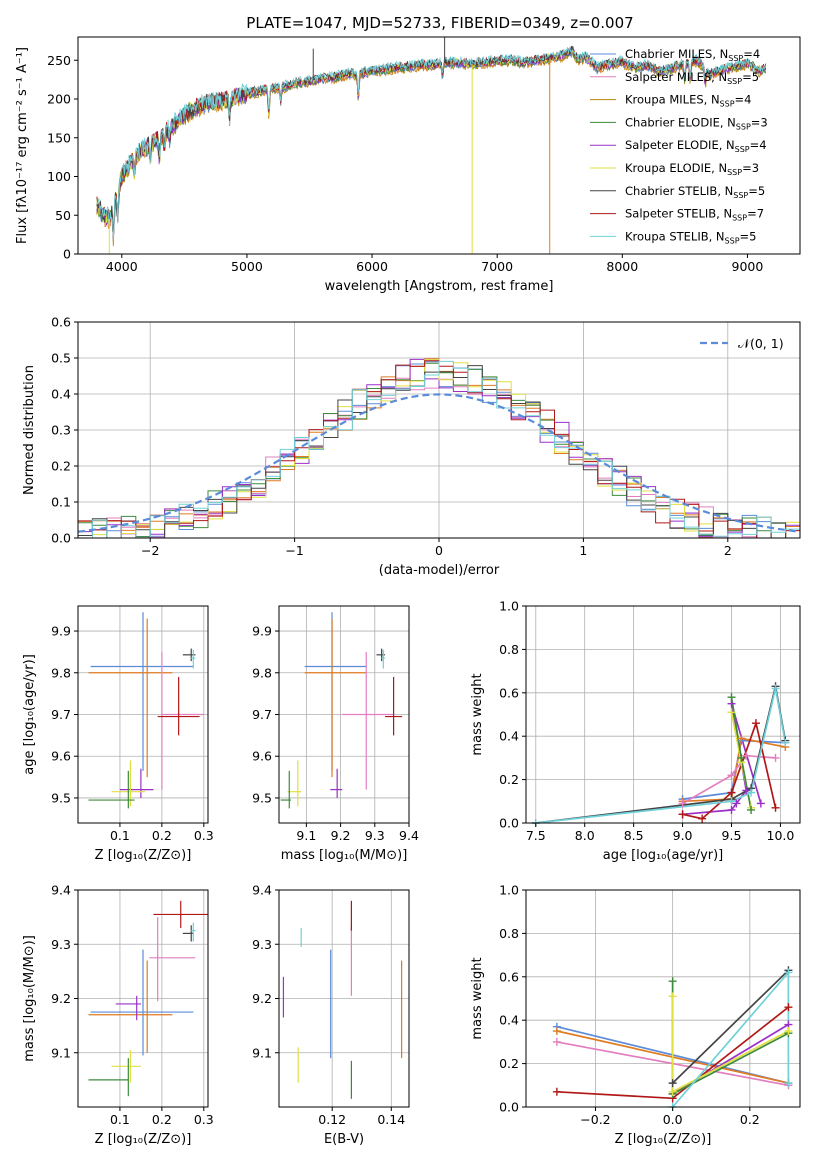  What do you see at coordinates (344, 855) in the screenshot?
I see `x-axis-label: mass [log₁₀(M/M⊙)]` at bounding box center [344, 855].